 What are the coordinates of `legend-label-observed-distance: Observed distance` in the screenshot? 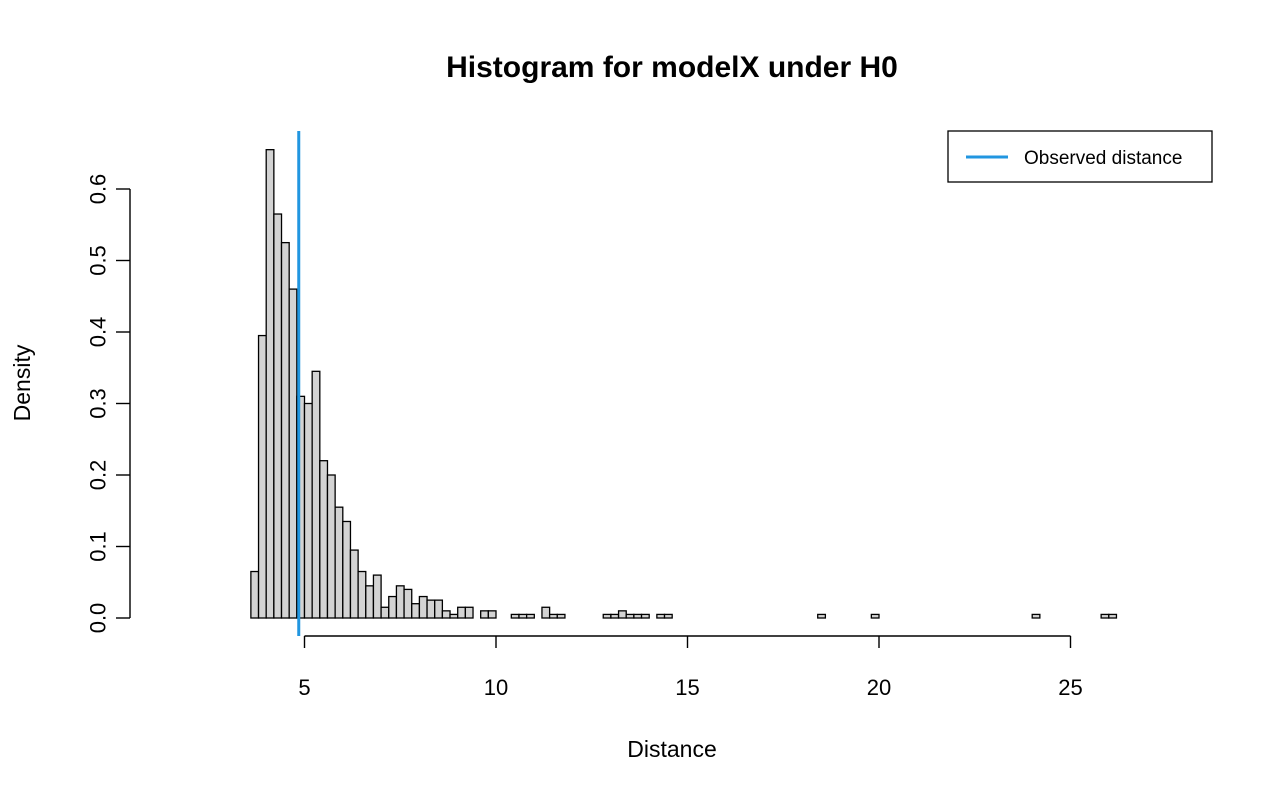 It's located at (1103, 158).